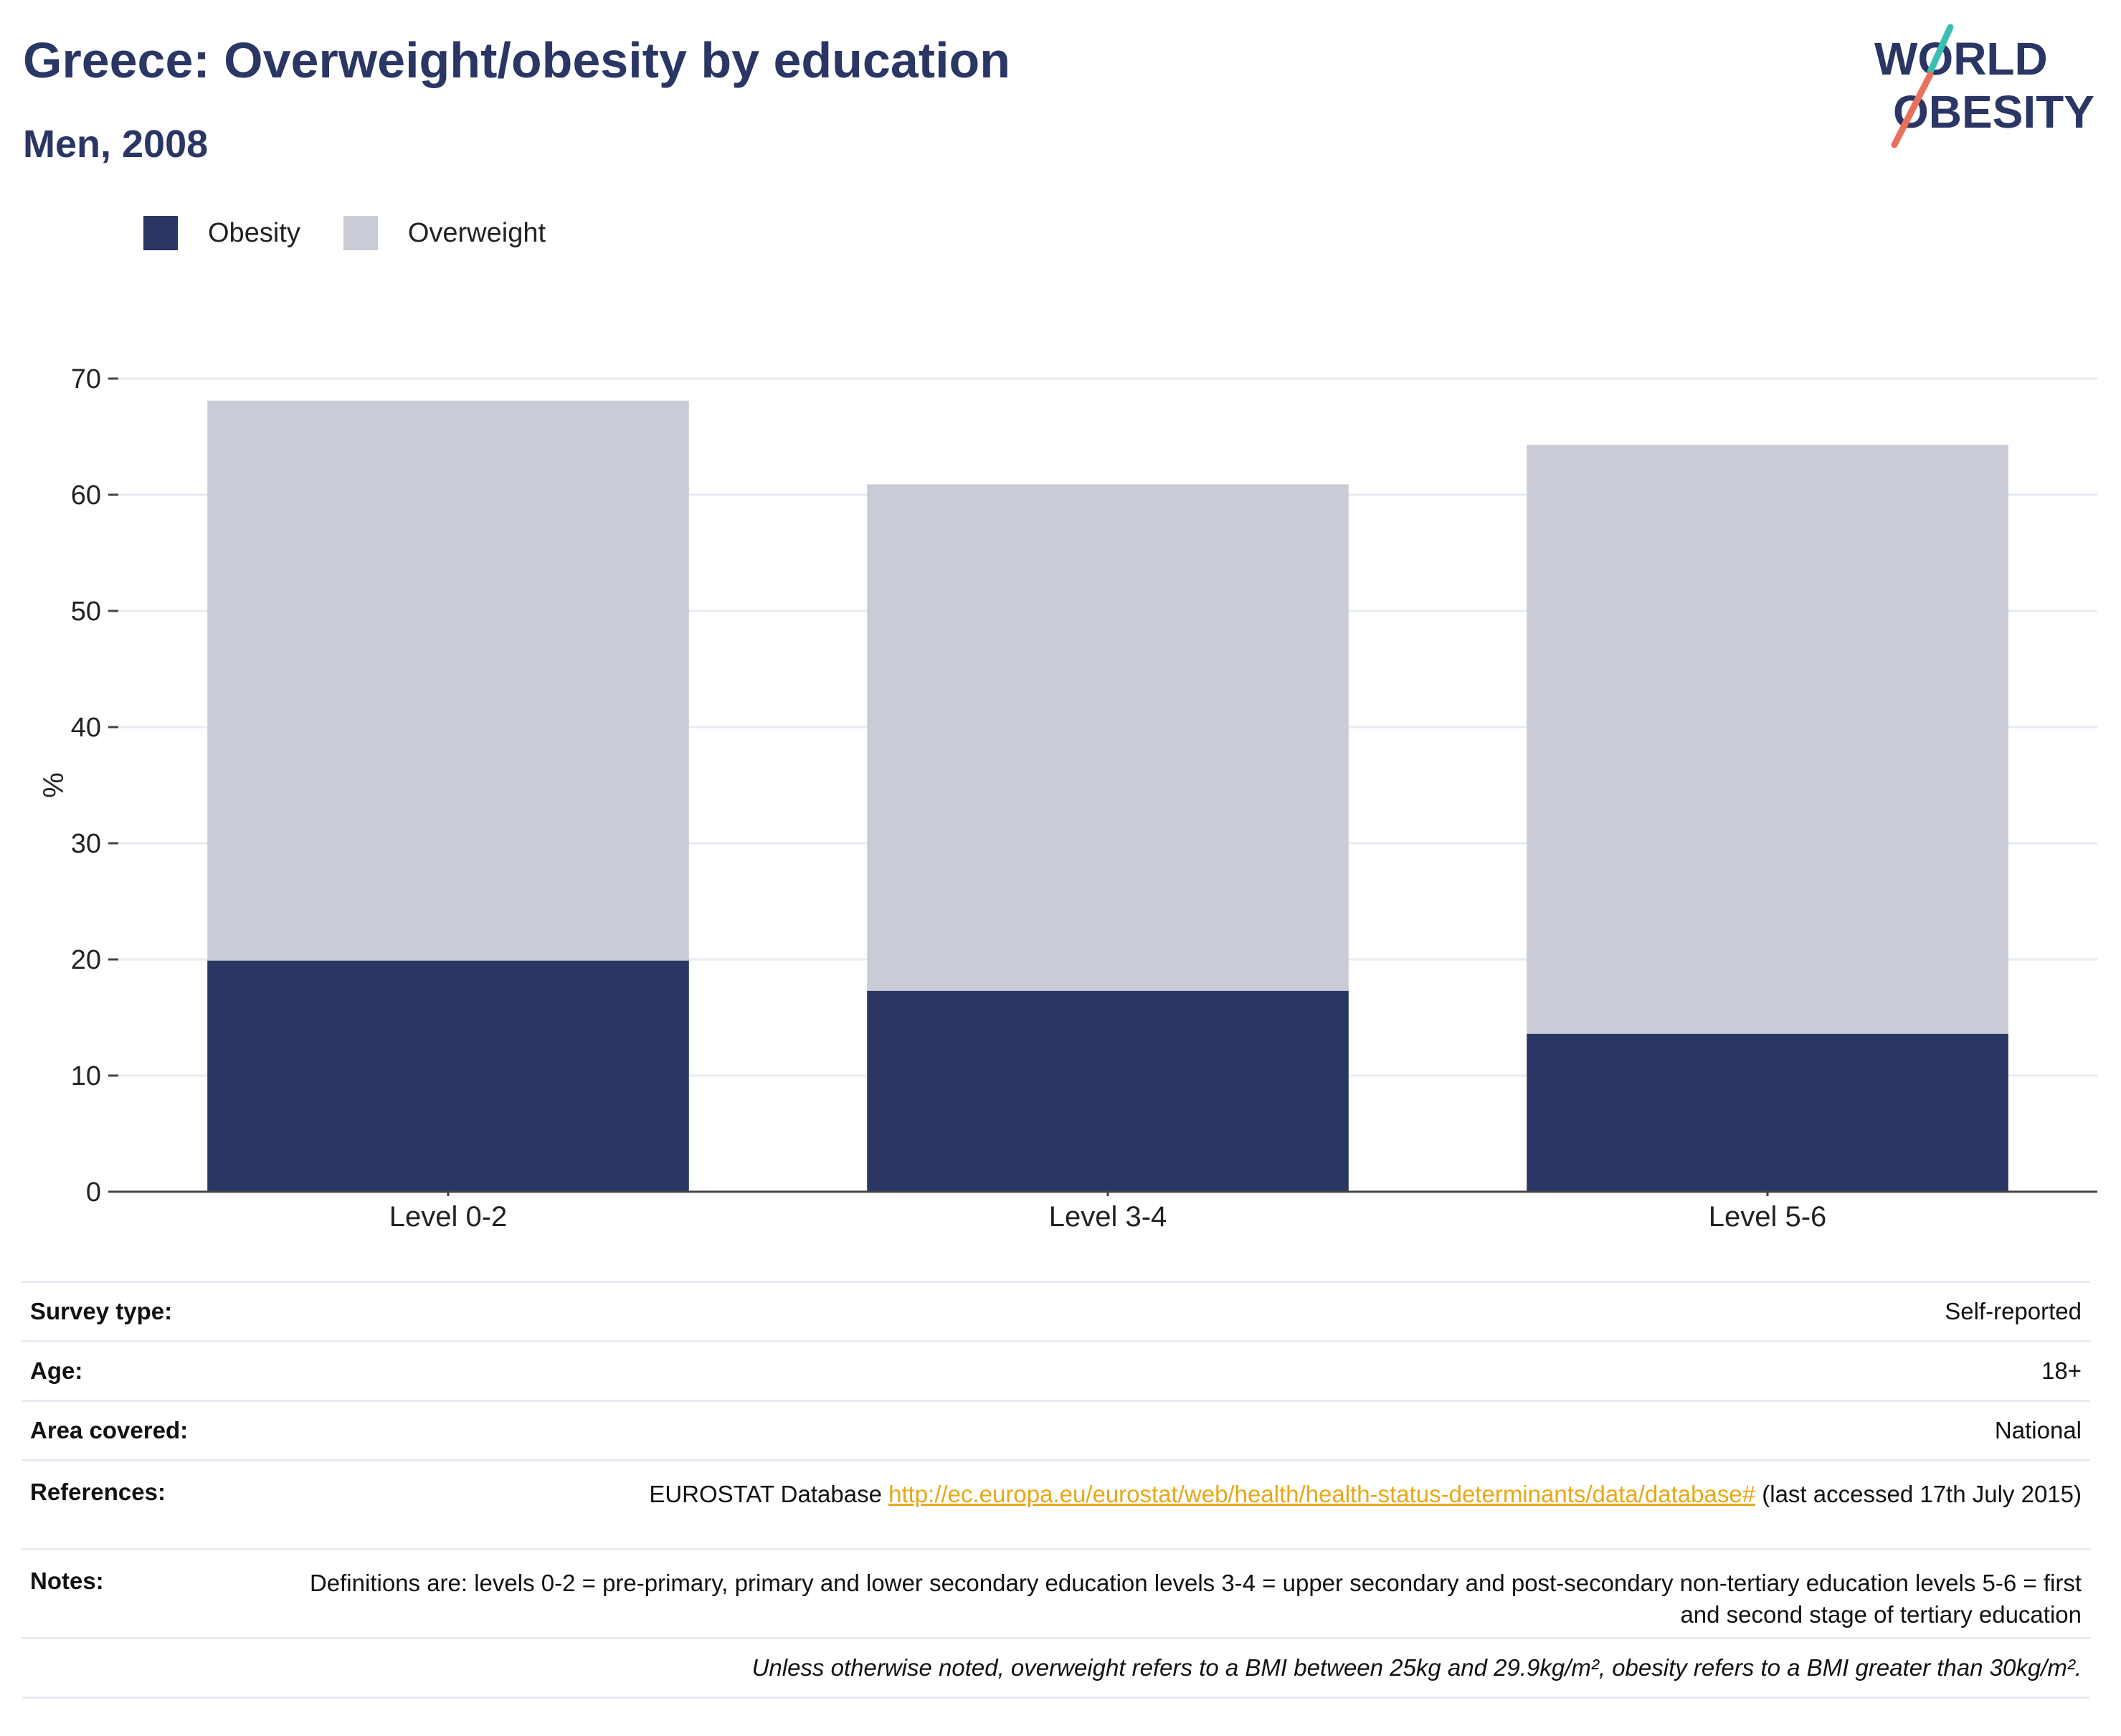 This screenshot has height=1736, width=2121. What do you see at coordinates (1961, 59) in the screenshot?
I see `logo-line1: WORLD` at bounding box center [1961, 59].